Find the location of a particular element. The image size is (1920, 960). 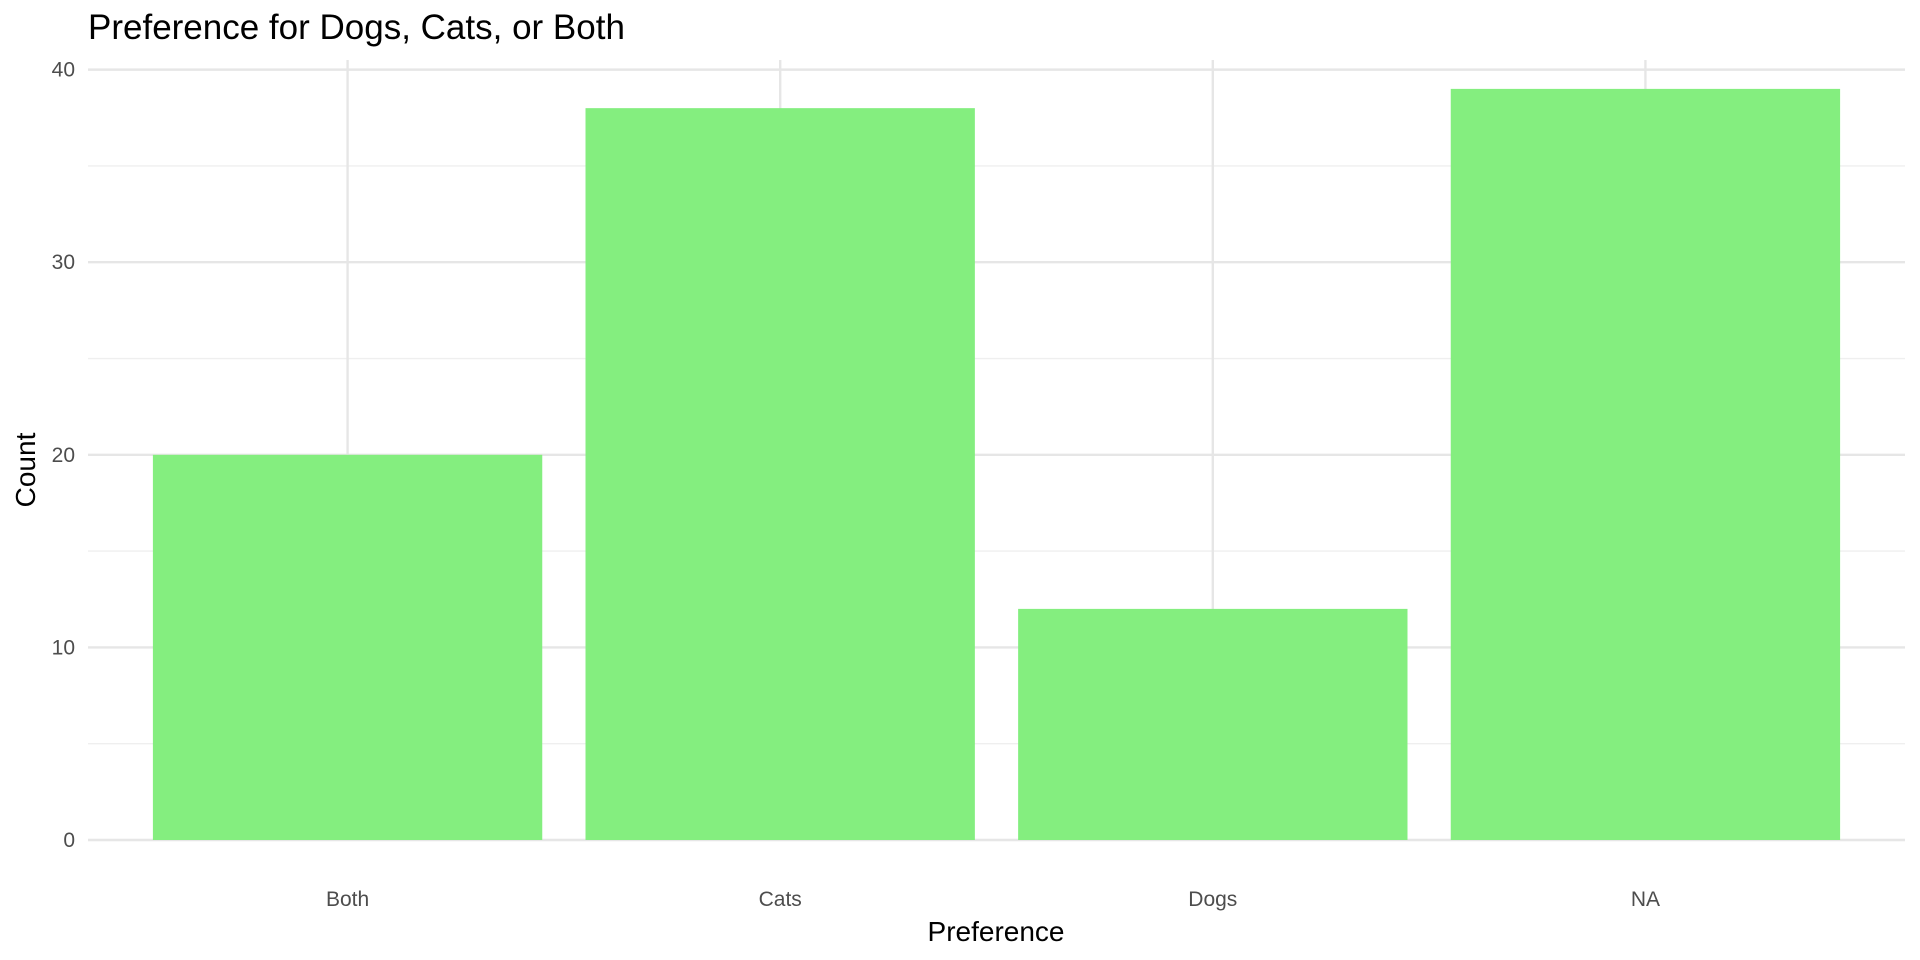

y-tick-label: 30 is located at coordinates (63, 262).